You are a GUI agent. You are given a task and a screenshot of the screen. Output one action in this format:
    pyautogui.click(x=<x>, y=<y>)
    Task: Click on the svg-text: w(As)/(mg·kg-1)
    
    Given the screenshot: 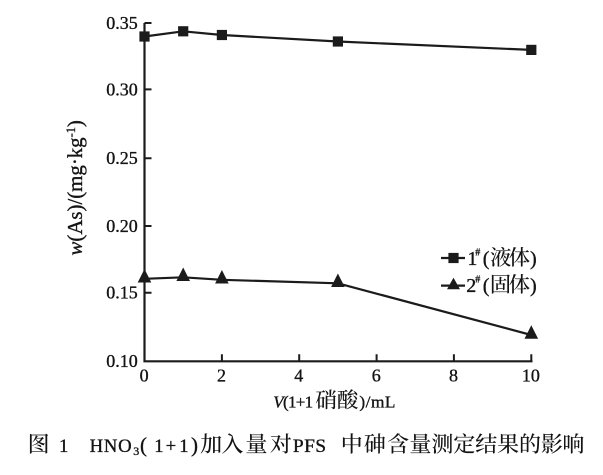 What is the action you would take?
    pyautogui.click(x=75, y=187)
    